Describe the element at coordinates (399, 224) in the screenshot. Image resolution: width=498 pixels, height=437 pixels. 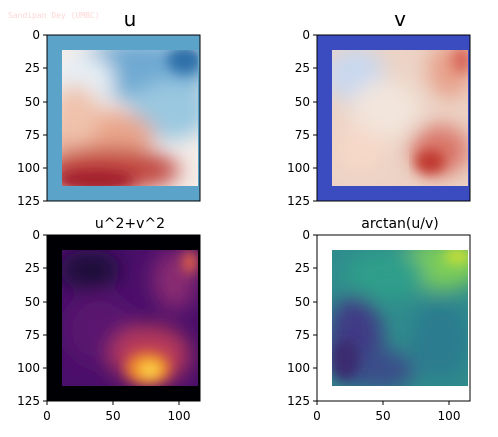
I see `panel-title: arctan(u/v)` at that location.